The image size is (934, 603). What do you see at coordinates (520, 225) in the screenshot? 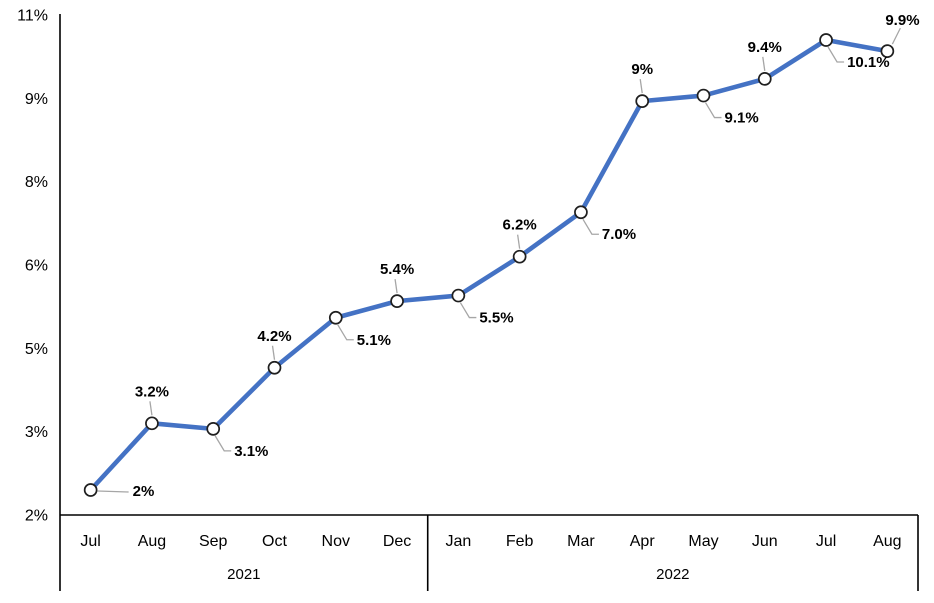
I see `data-point-label: 6.2%` at bounding box center [520, 225].